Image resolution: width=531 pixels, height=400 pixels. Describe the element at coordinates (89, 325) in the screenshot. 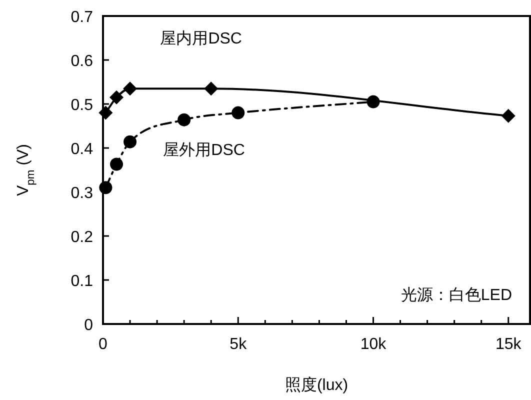

I see `y-tick-label: 0` at that location.